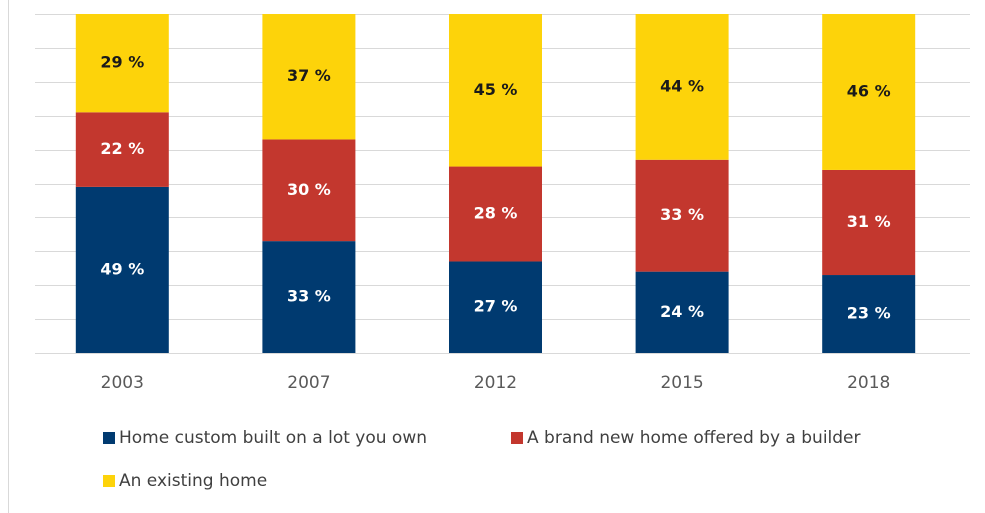 The width and height of the screenshot is (985, 513). I want to click on data-label: 28 %, so click(496, 213).